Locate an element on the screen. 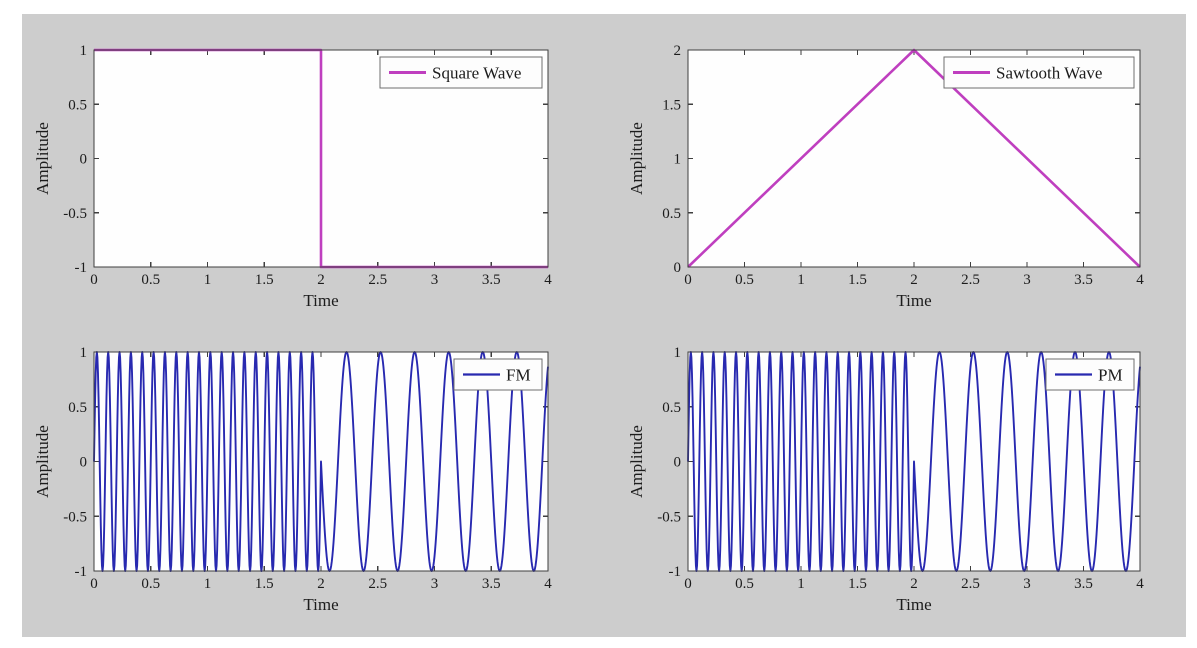 The image size is (1197, 648). legend-label: Square Wave is located at coordinates (476, 73).